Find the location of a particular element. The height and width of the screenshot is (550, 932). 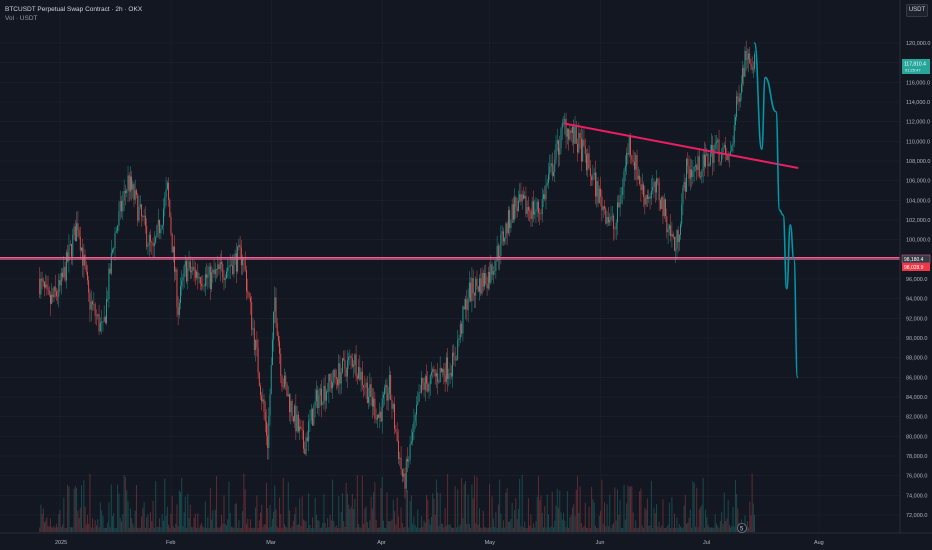

trendline is located at coordinates (681, 145).